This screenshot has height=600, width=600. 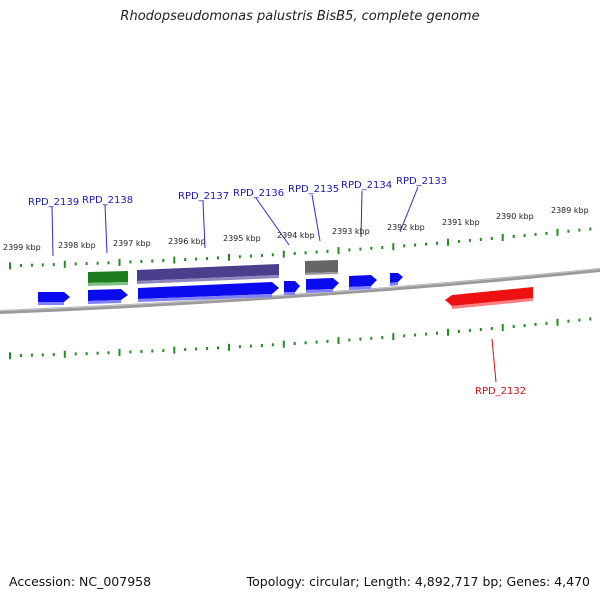 I want to click on gene-label-rpd-2135: RPD_2135, so click(x=313, y=189).